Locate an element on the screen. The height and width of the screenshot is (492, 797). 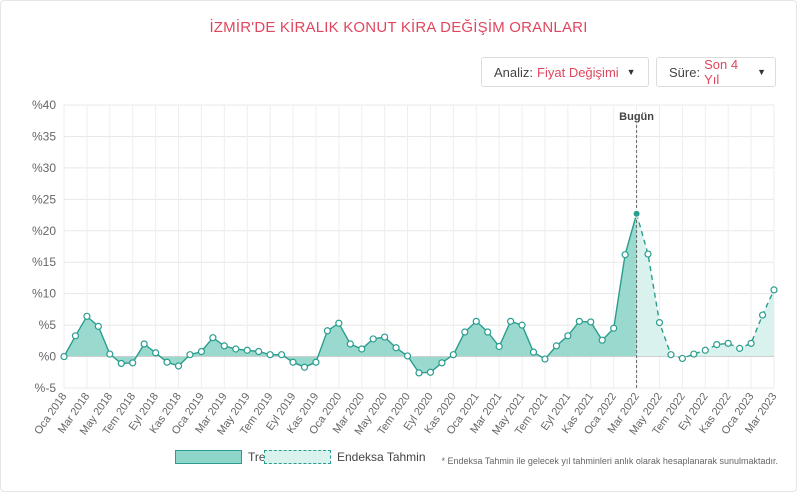
analysis-label: Analiz: is located at coordinates (514, 72).